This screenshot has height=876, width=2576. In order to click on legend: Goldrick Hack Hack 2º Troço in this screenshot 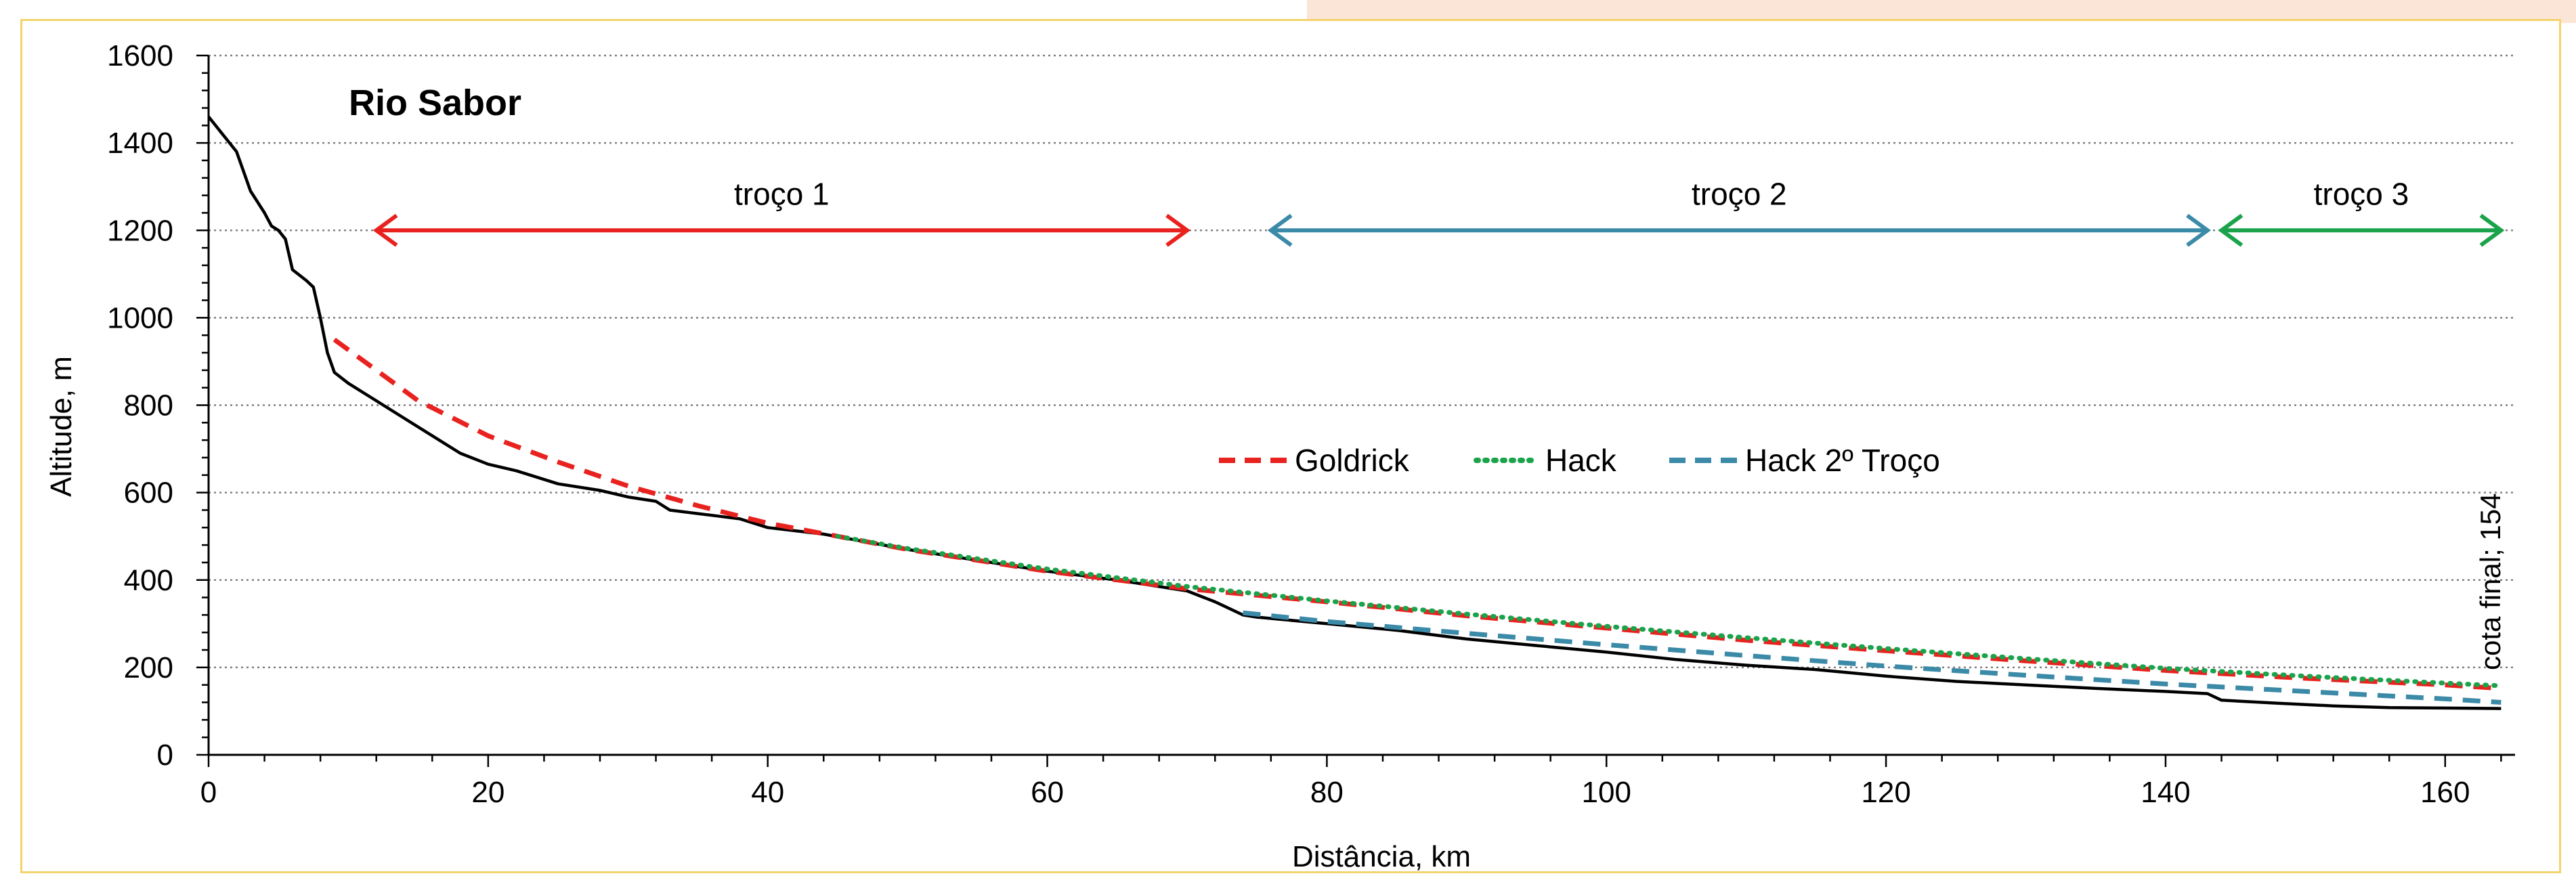, I will do `click(1579, 460)`.